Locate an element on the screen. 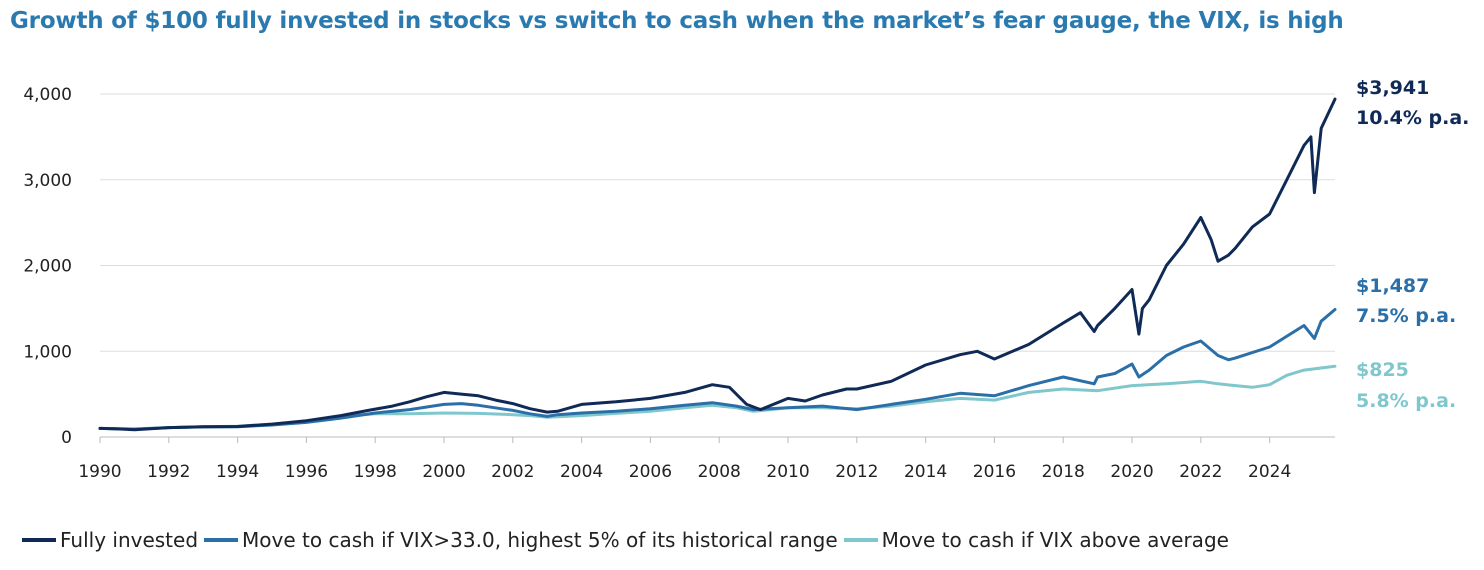  legend-item-vix-average: Move to cash if VIX above average is located at coordinates (1036, 540).